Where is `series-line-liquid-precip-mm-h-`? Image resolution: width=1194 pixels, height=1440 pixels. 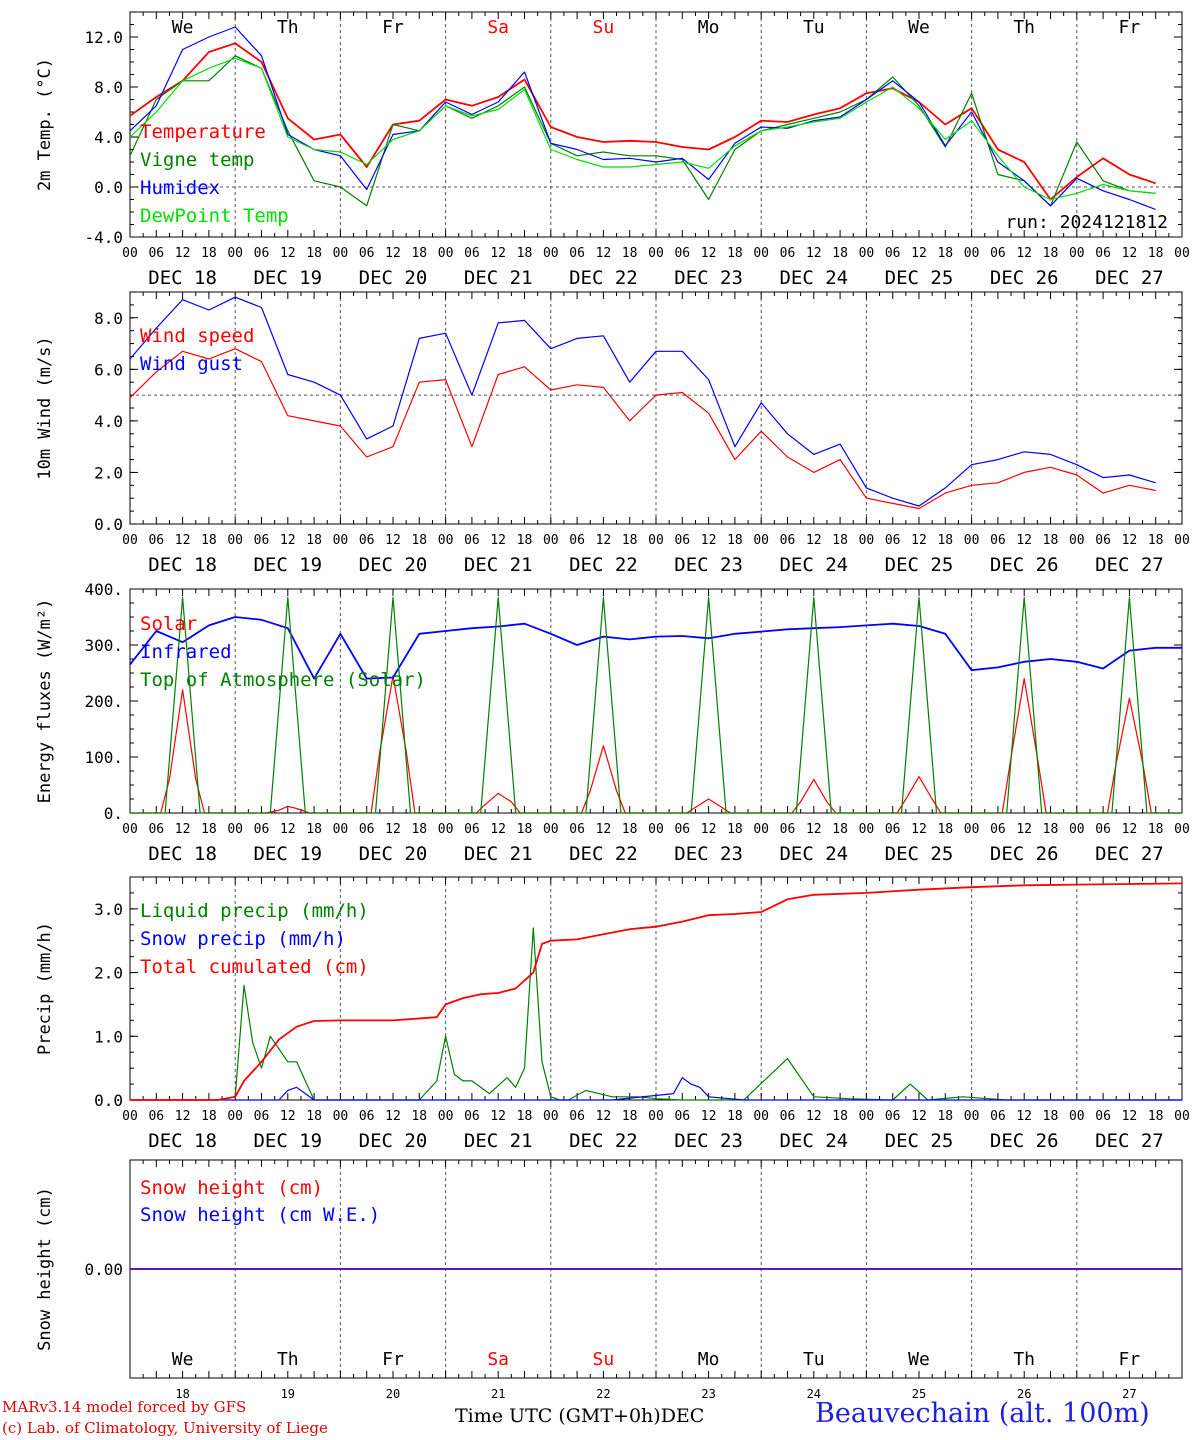 series-line-liquid-precip-mm-h- is located at coordinates (656, 1014).